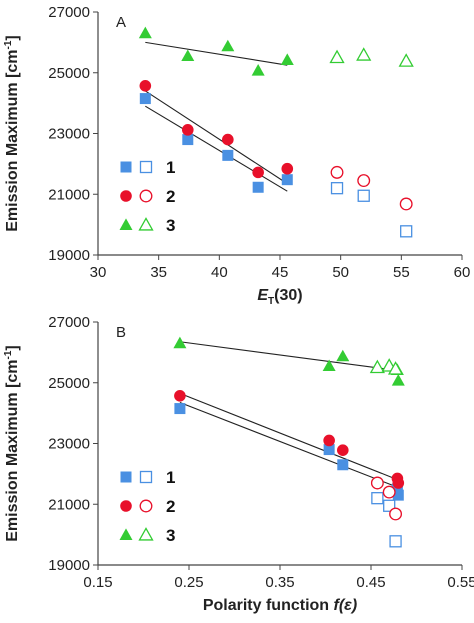 This screenshot has width=474, height=623. What do you see at coordinates (460, 582) in the screenshot?
I see `x-tick-label: 0.55` at bounding box center [460, 582].